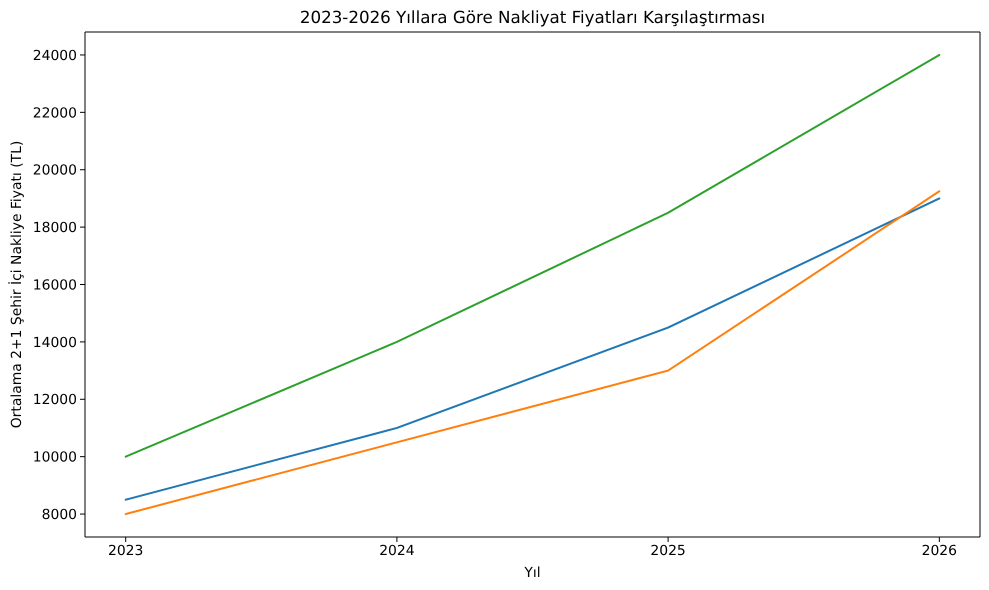  Describe the element at coordinates (54, 228) in the screenshot. I see `y-tick-label: 18000` at that location.